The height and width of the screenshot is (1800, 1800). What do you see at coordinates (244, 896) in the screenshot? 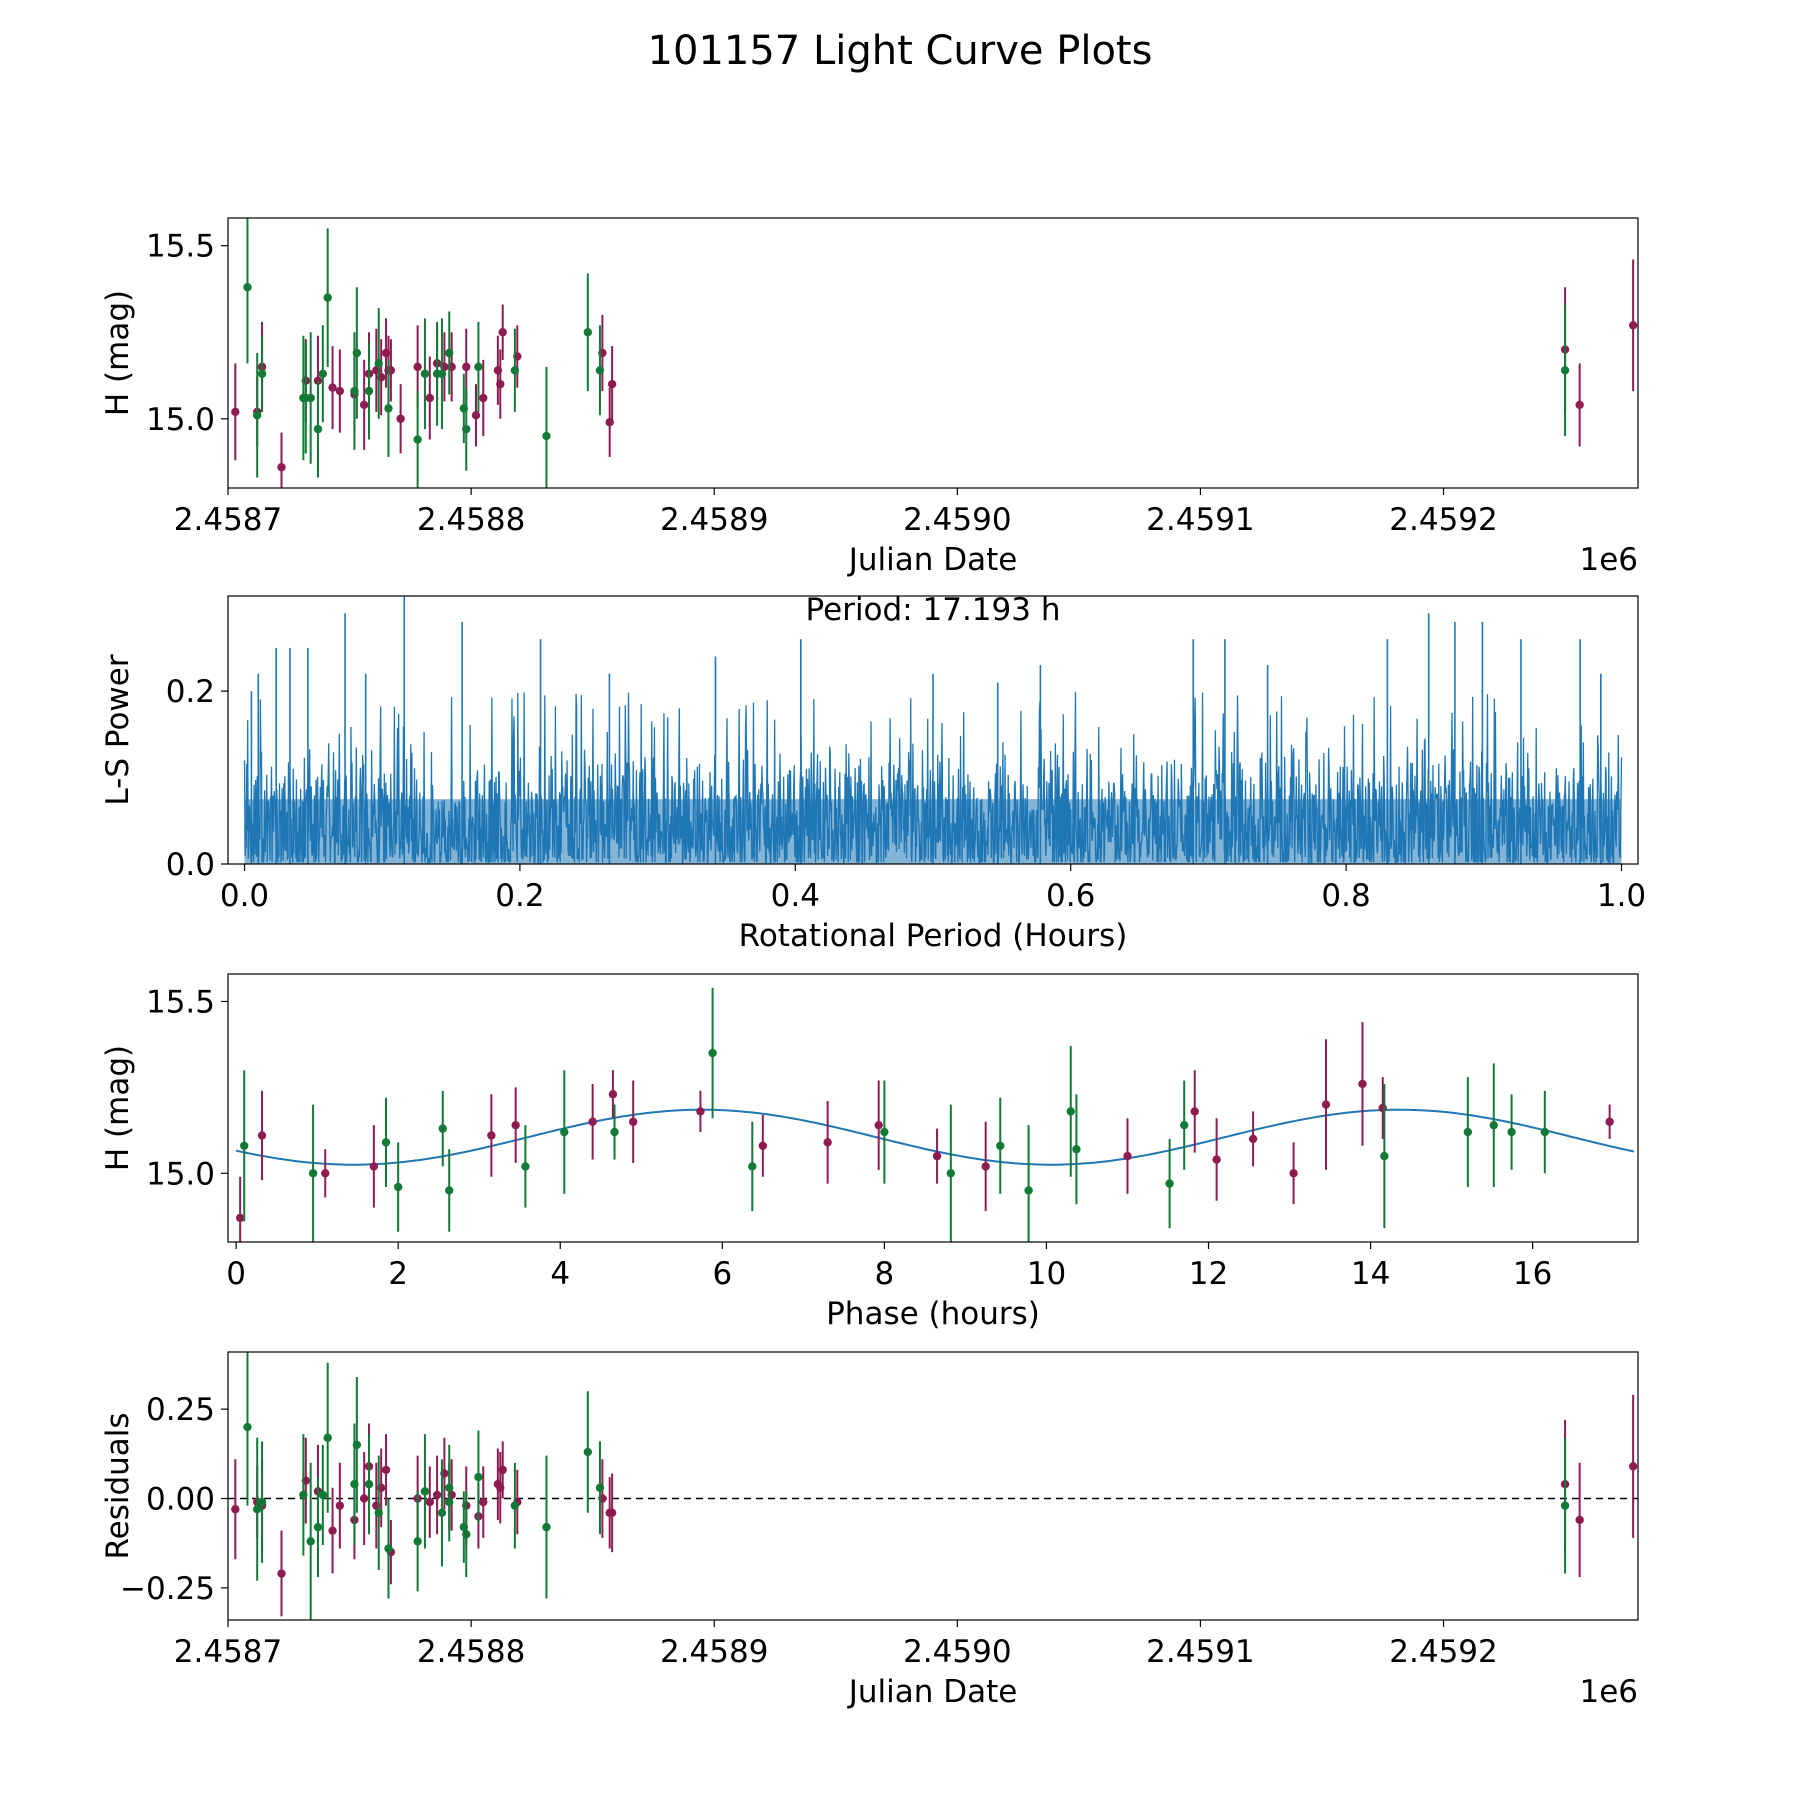
I see `x-tick-label: 0.0` at bounding box center [244, 896].